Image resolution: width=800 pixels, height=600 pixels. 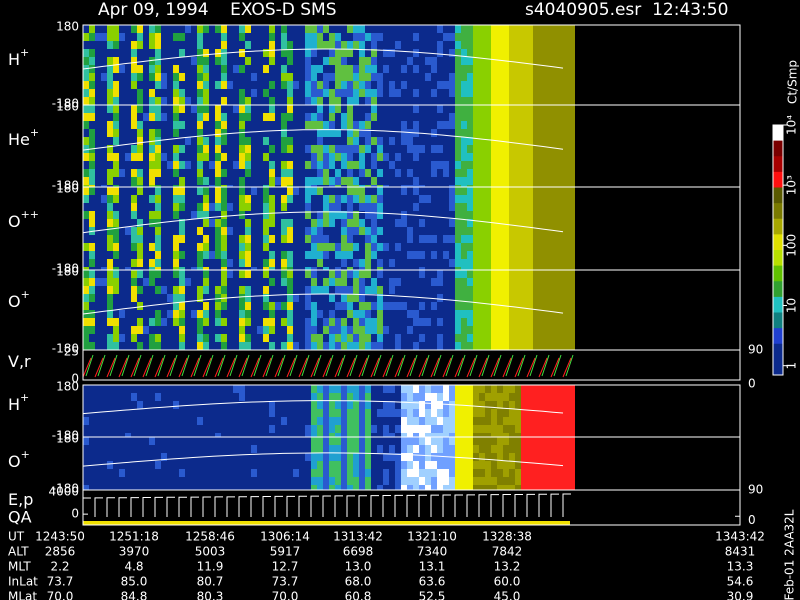 What do you see at coordinates (14, 59) in the screenshot?
I see `panel-label-base: H` at bounding box center [14, 59].